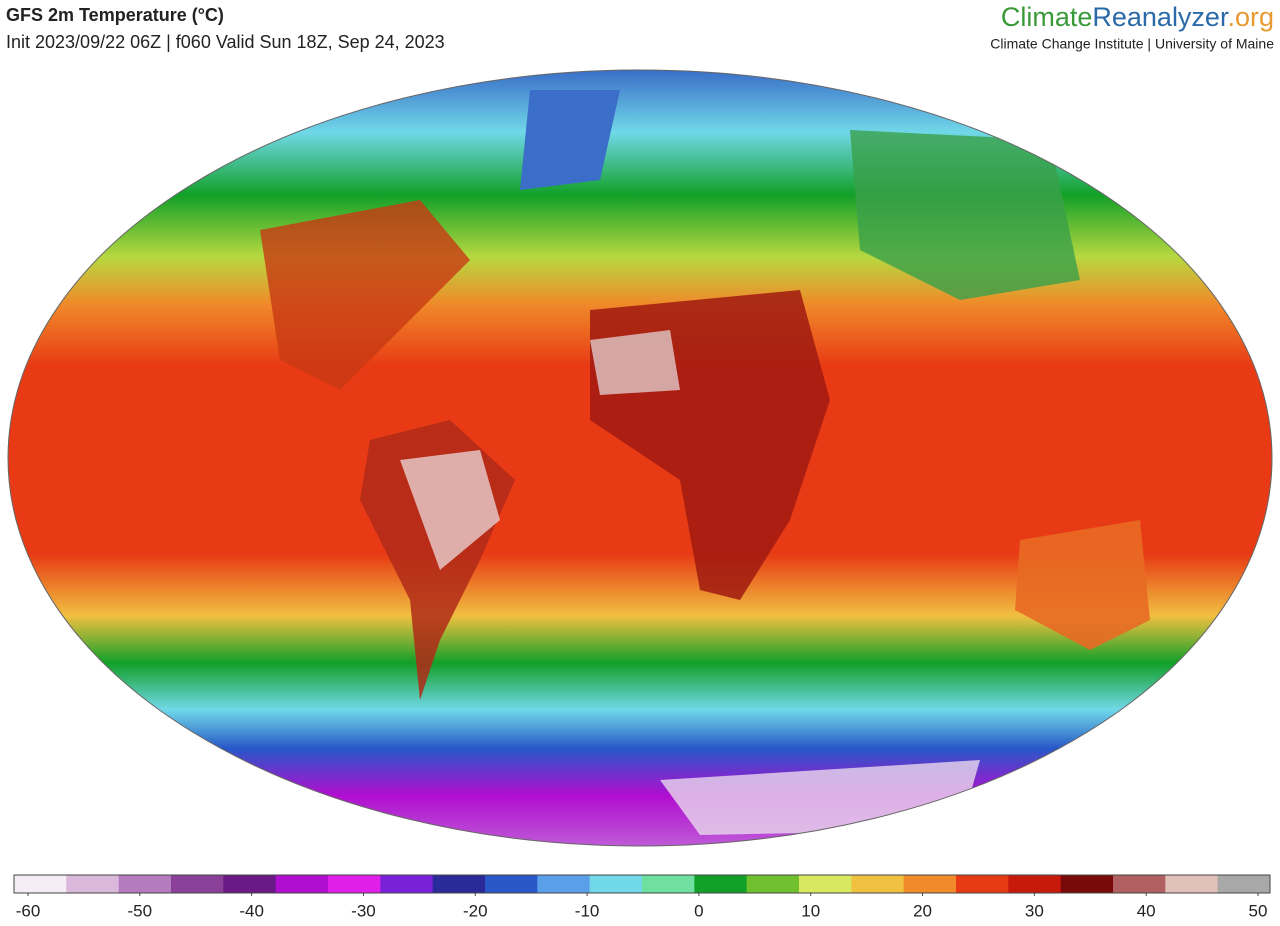 The height and width of the screenshot is (926, 1280). Describe the element at coordinates (115, 15) in the screenshot. I see `title: GFS 2m Temperature (°C)` at that location.